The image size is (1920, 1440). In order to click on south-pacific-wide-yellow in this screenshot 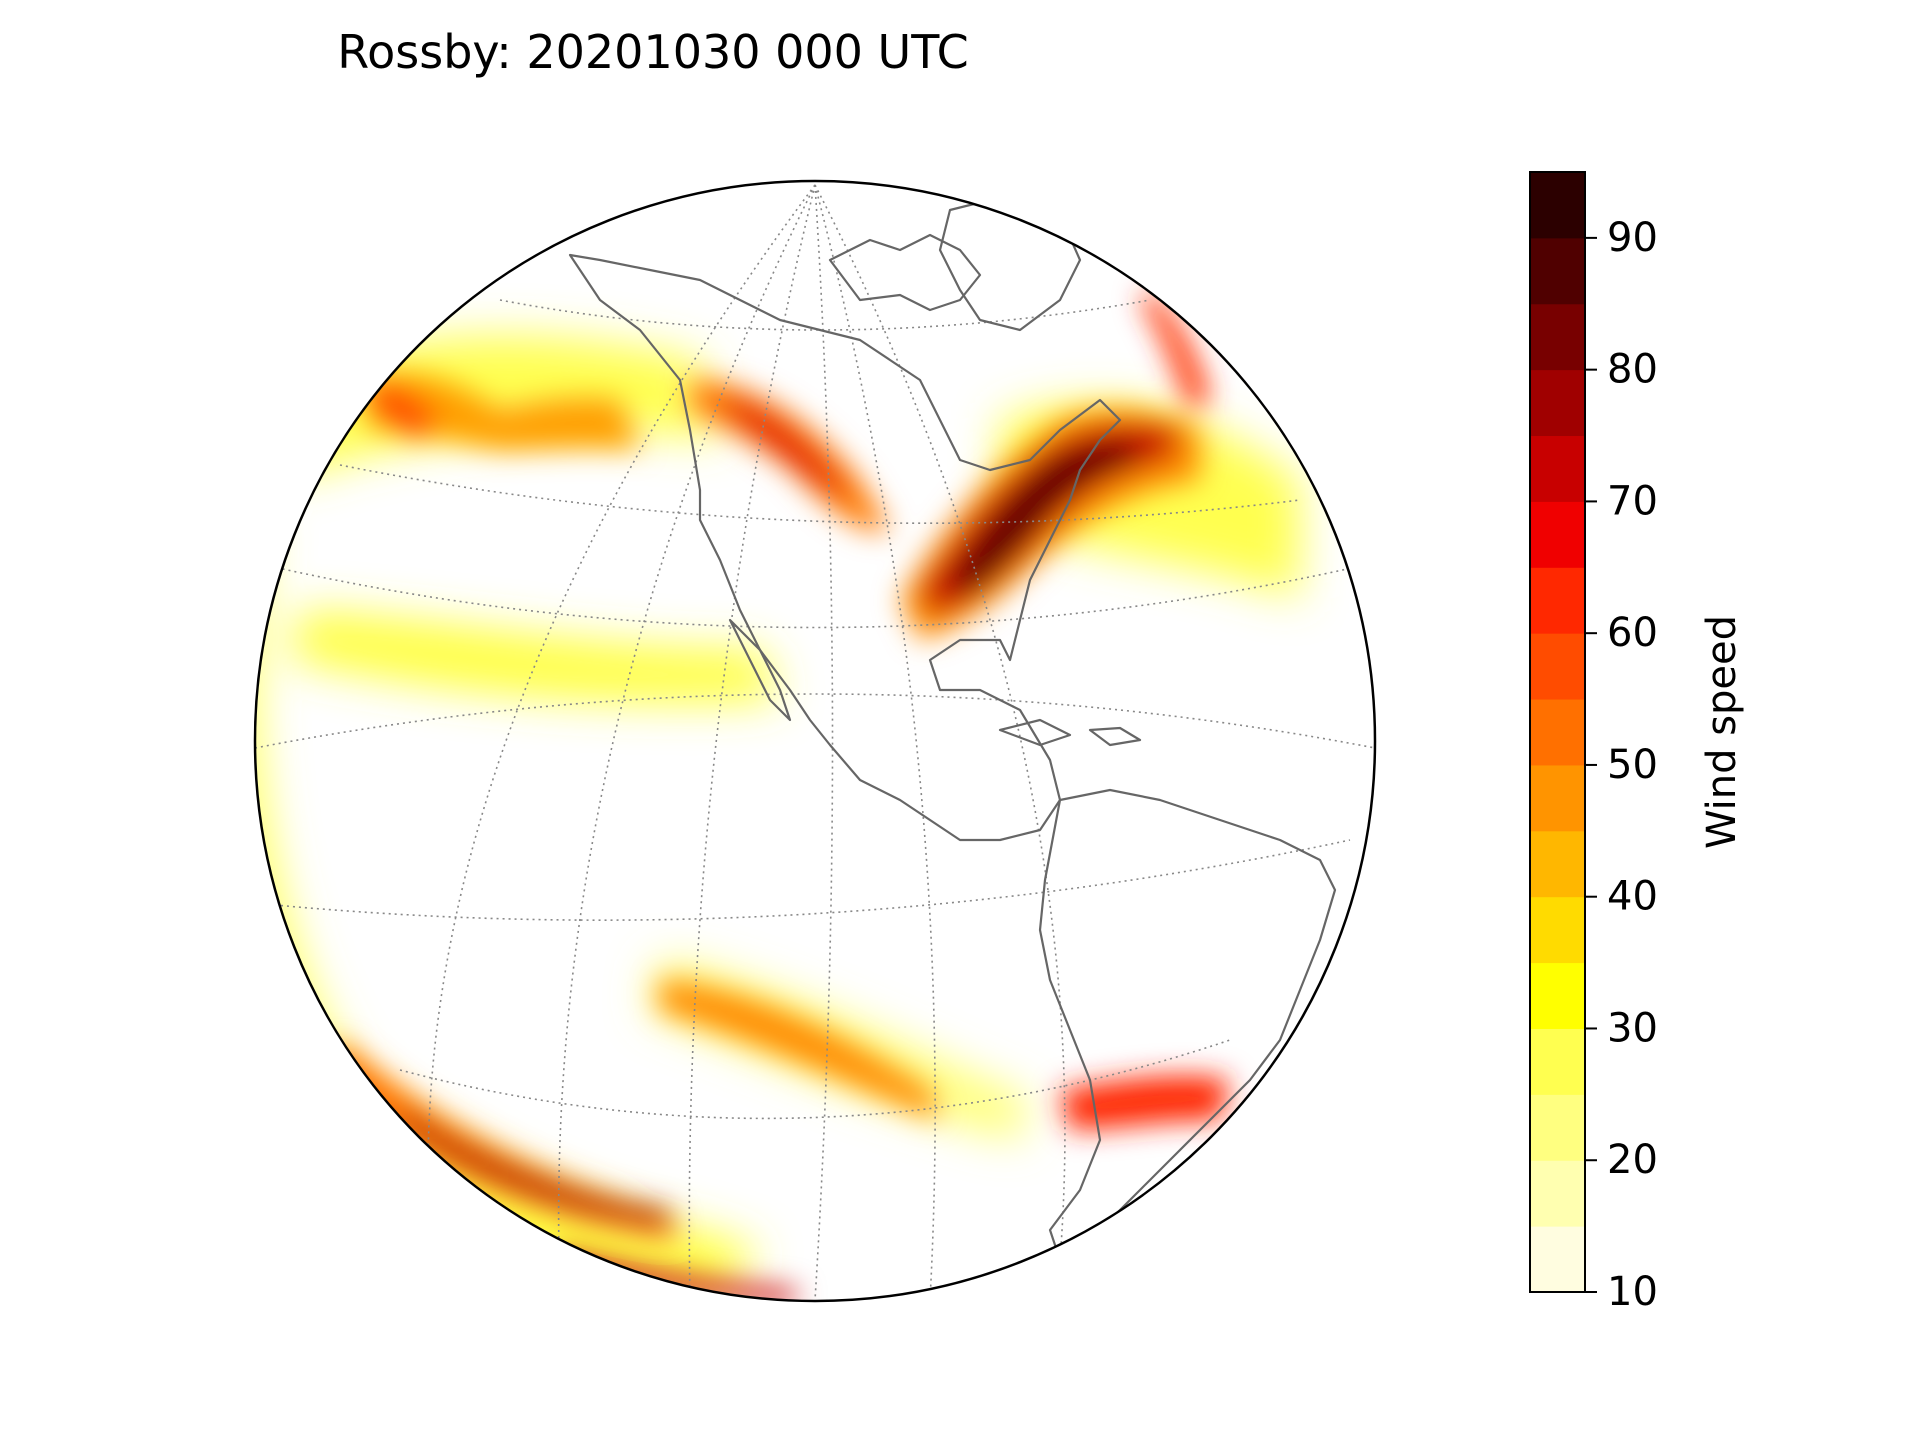, I will do `click(530, 1175)`.